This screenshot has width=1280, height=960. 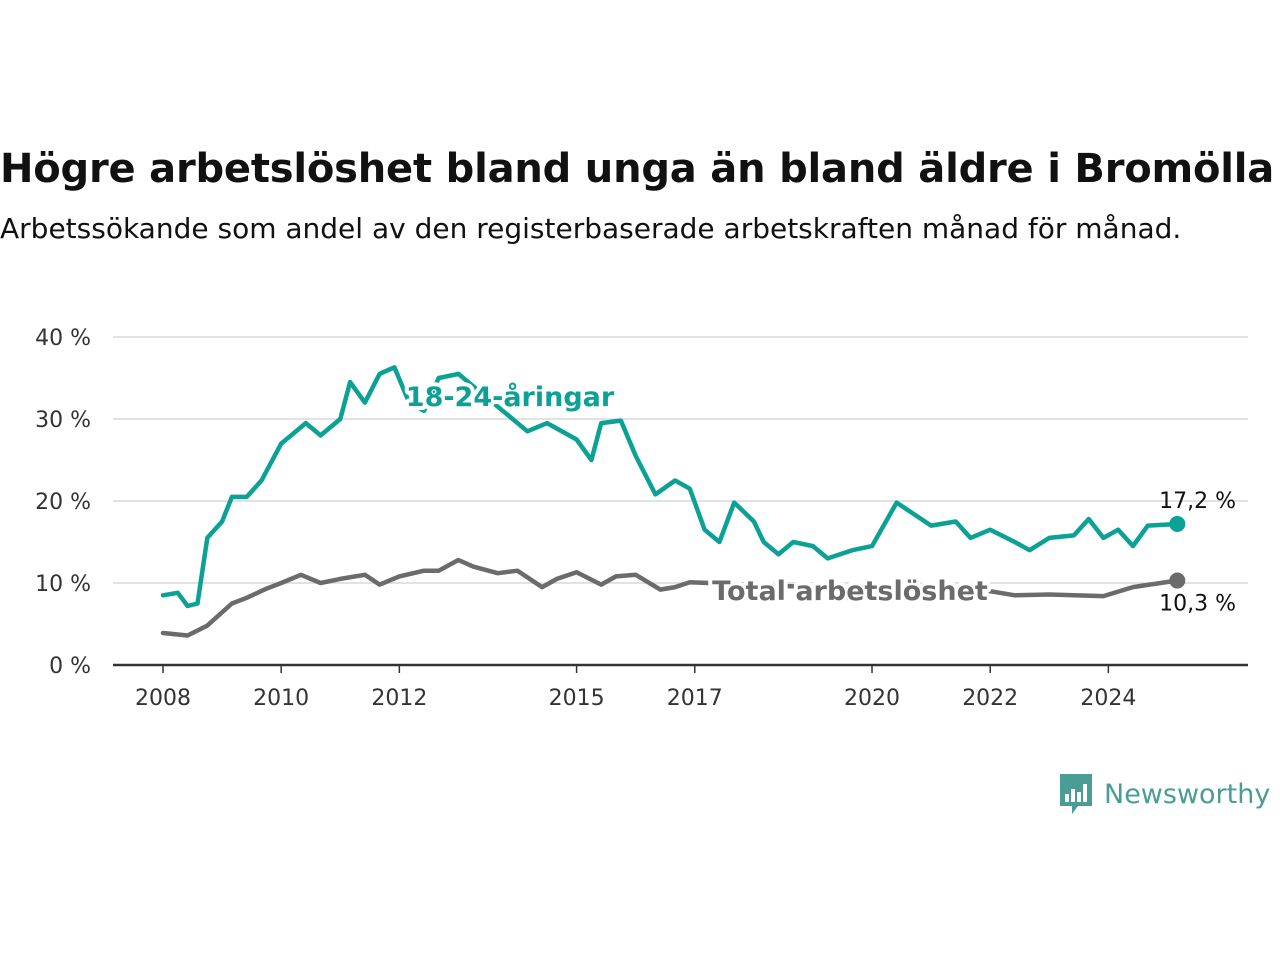 I want to click on series-line, so click(x=670, y=597).